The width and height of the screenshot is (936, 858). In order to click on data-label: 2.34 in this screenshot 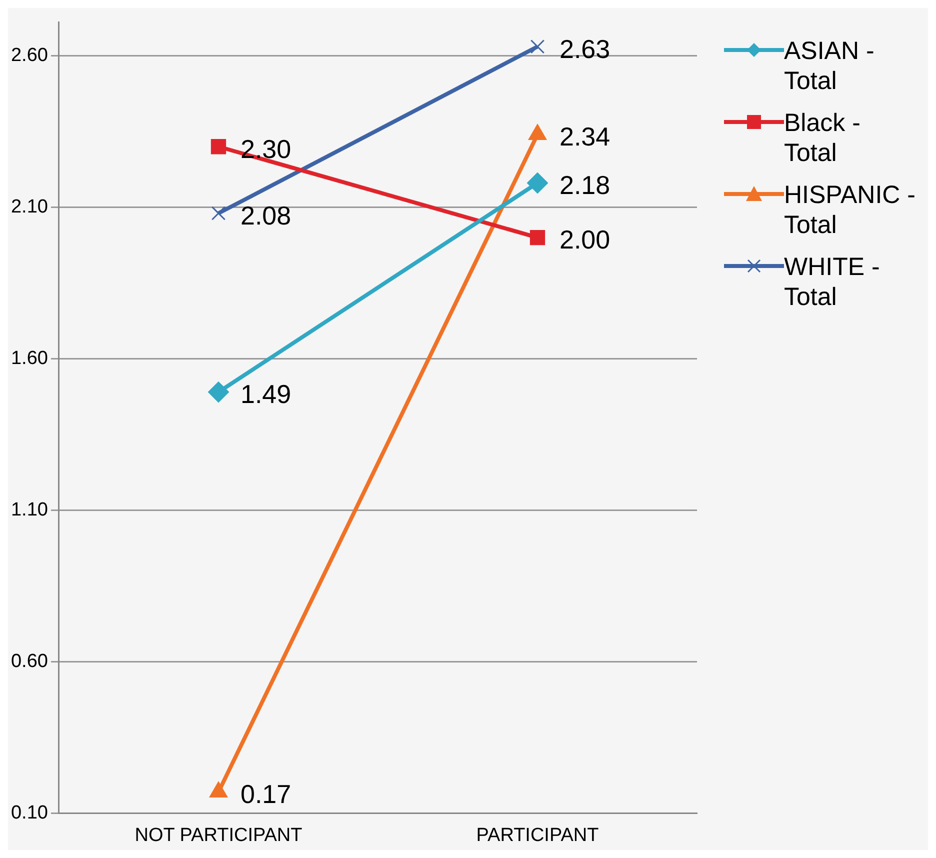, I will do `click(584, 137)`.